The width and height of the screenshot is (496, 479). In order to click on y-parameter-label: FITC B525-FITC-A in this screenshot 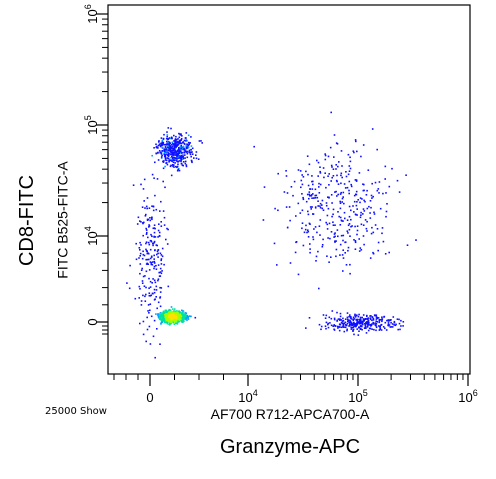, I will do `click(63, 220)`.